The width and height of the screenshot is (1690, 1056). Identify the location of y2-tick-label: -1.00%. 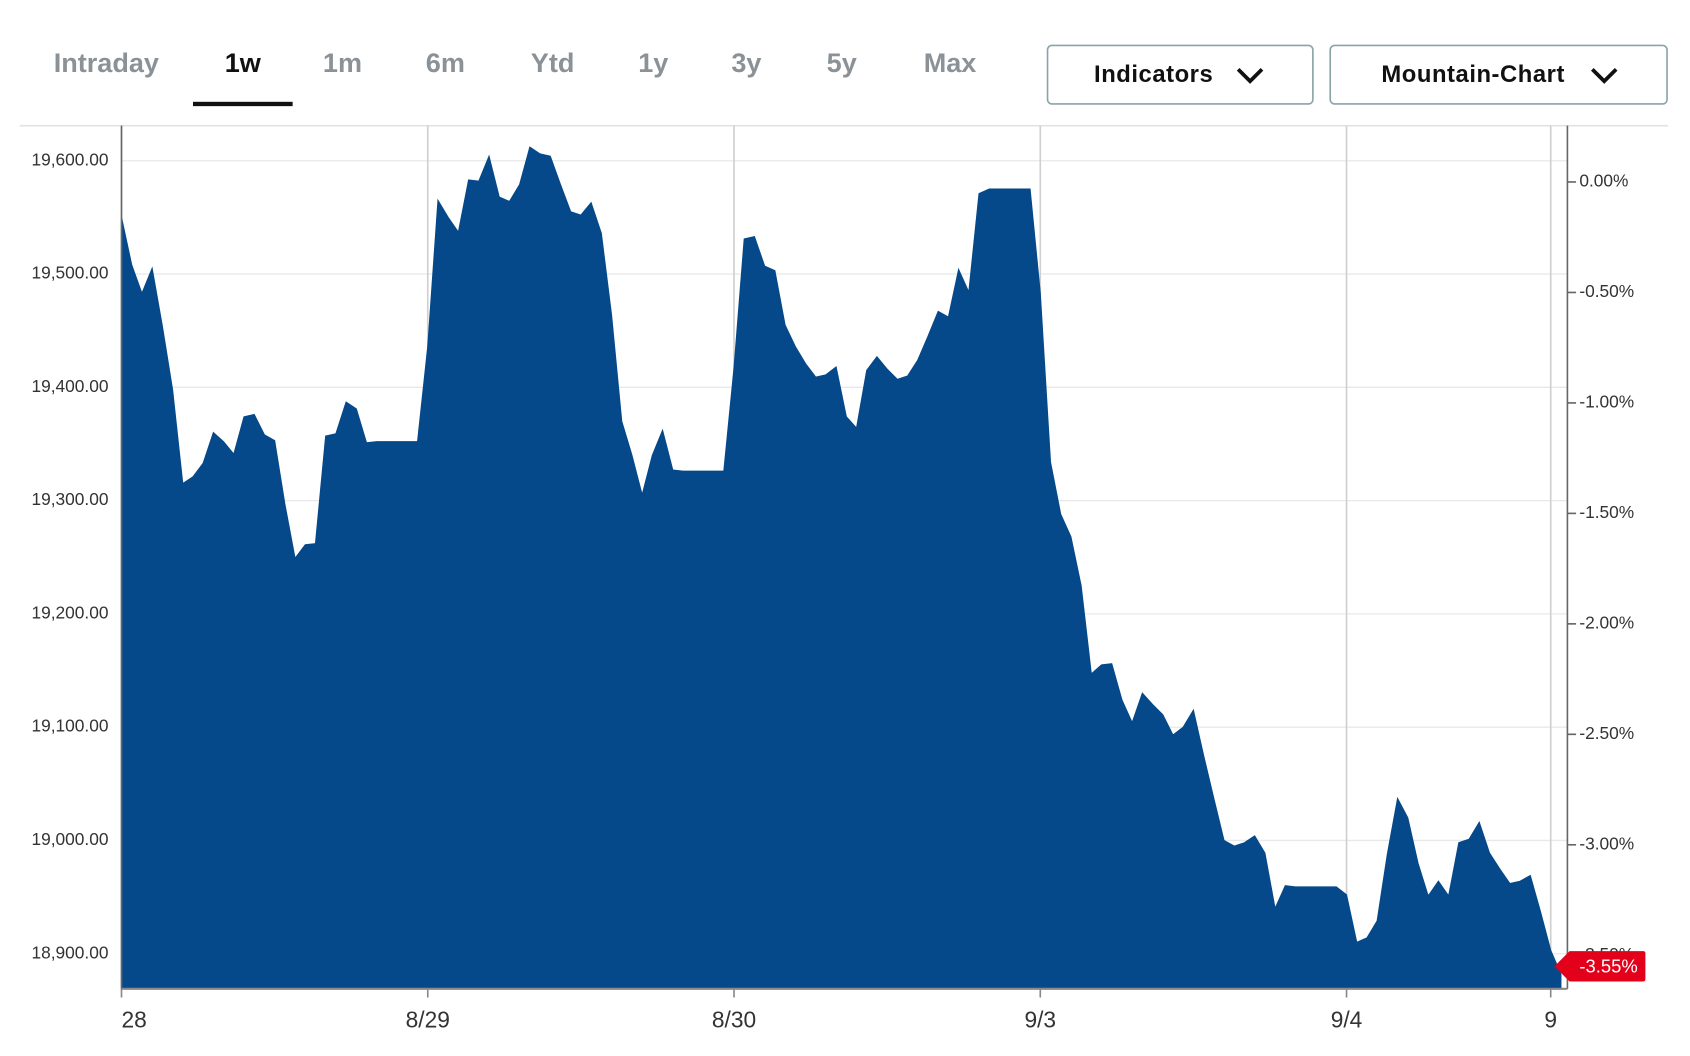
(1606, 401).